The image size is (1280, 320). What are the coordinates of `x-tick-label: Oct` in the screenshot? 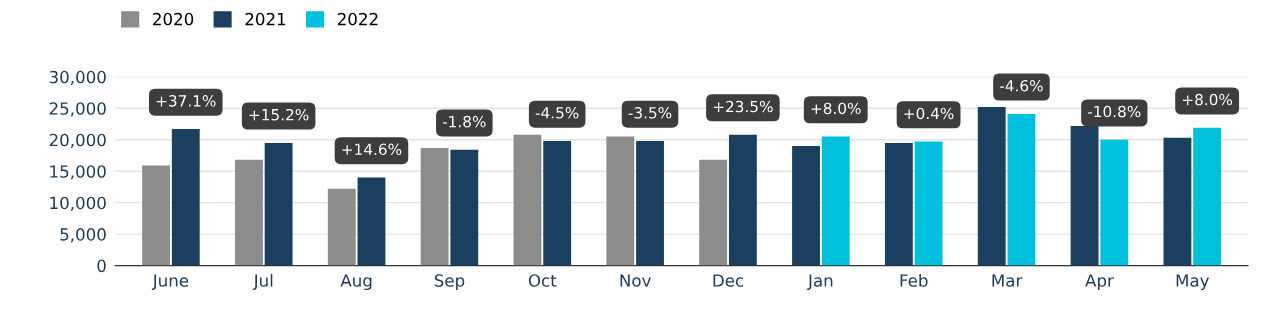 It's located at (542, 280).